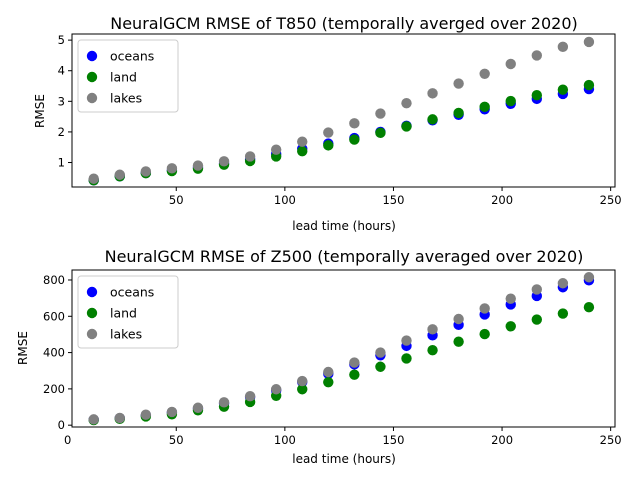 The height and width of the screenshot is (480, 640). Describe the element at coordinates (343, 437) in the screenshot. I see `x-axis: 0 50 100 150 200 250` at that location.